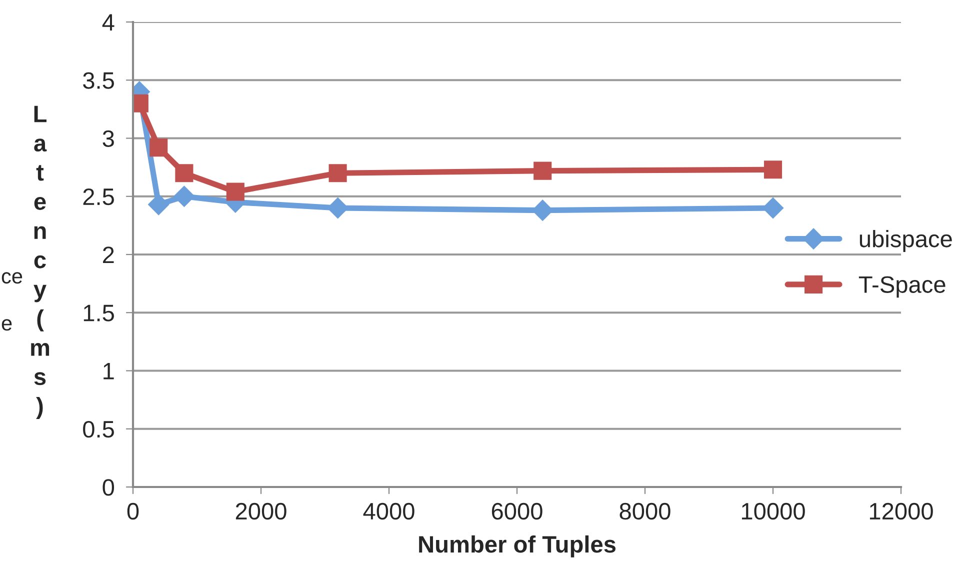 The image size is (965, 578). Describe the element at coordinates (388, 511) in the screenshot. I see `x-tick-label: 4000` at that location.